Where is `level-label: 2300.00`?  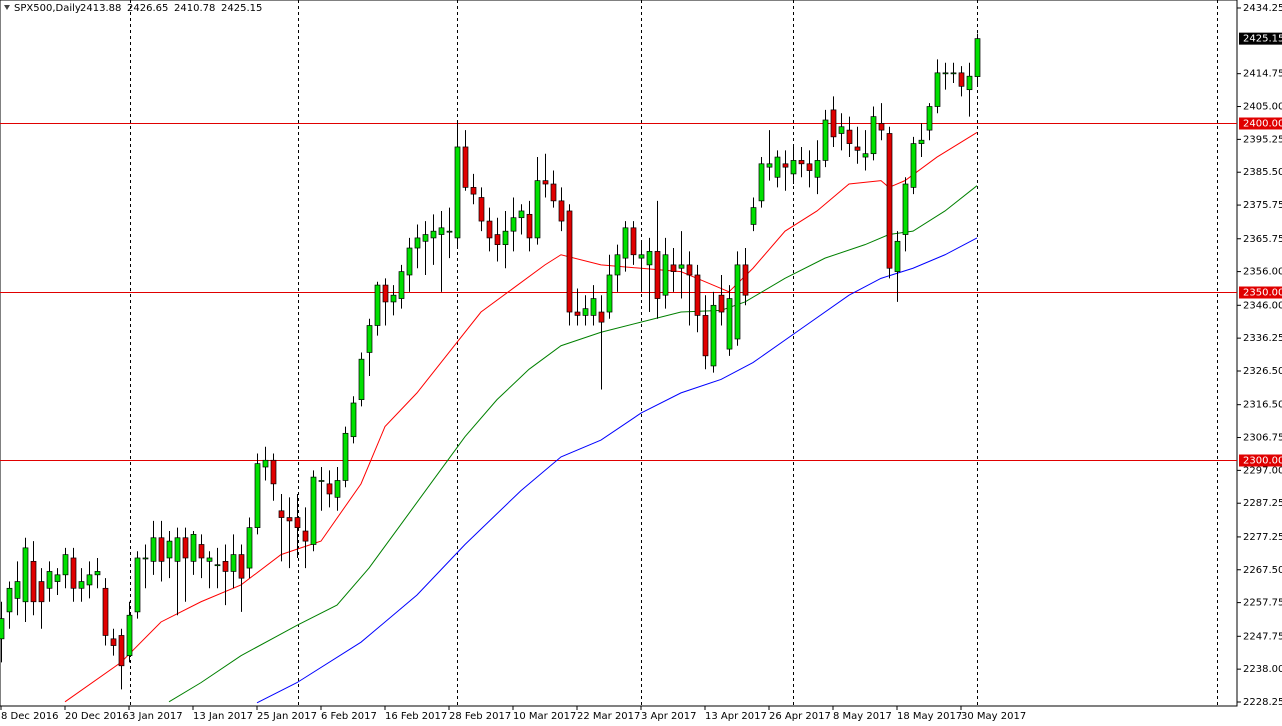 level-label: 2300.00 is located at coordinates (1262, 461).